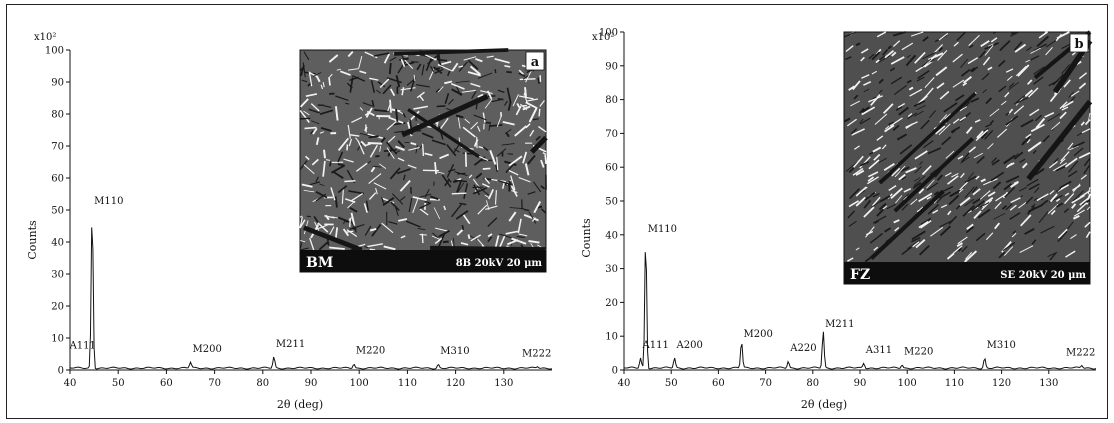 This screenshot has height=423, width=1114. What do you see at coordinates (1043, 275) in the screenshot?
I see `scale-bar-text: SE 20kV 20 μm` at bounding box center [1043, 275].